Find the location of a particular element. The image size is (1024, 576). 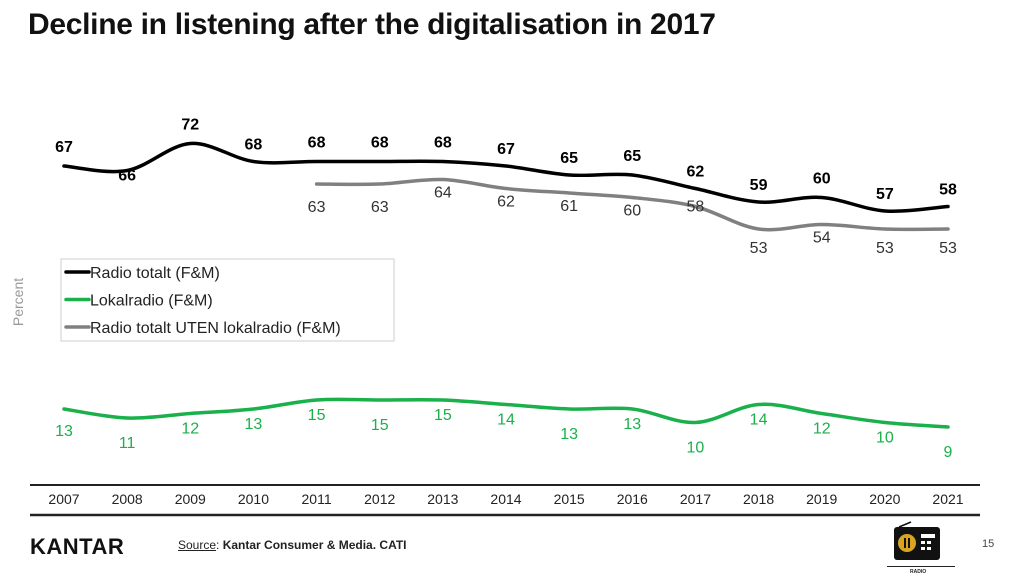

data-label-radio-totalt-uten-lokalradio-f-m-2013: 64 is located at coordinates (443, 193).